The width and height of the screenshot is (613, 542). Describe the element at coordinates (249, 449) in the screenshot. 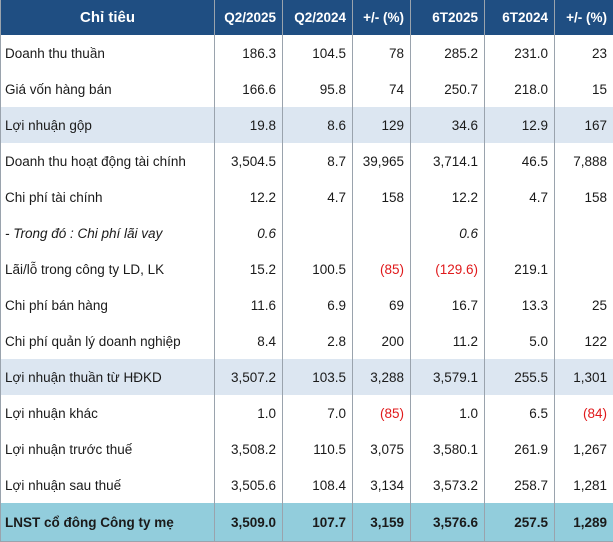

I see `cell-q2-2025-value: 3,508.2` at that location.